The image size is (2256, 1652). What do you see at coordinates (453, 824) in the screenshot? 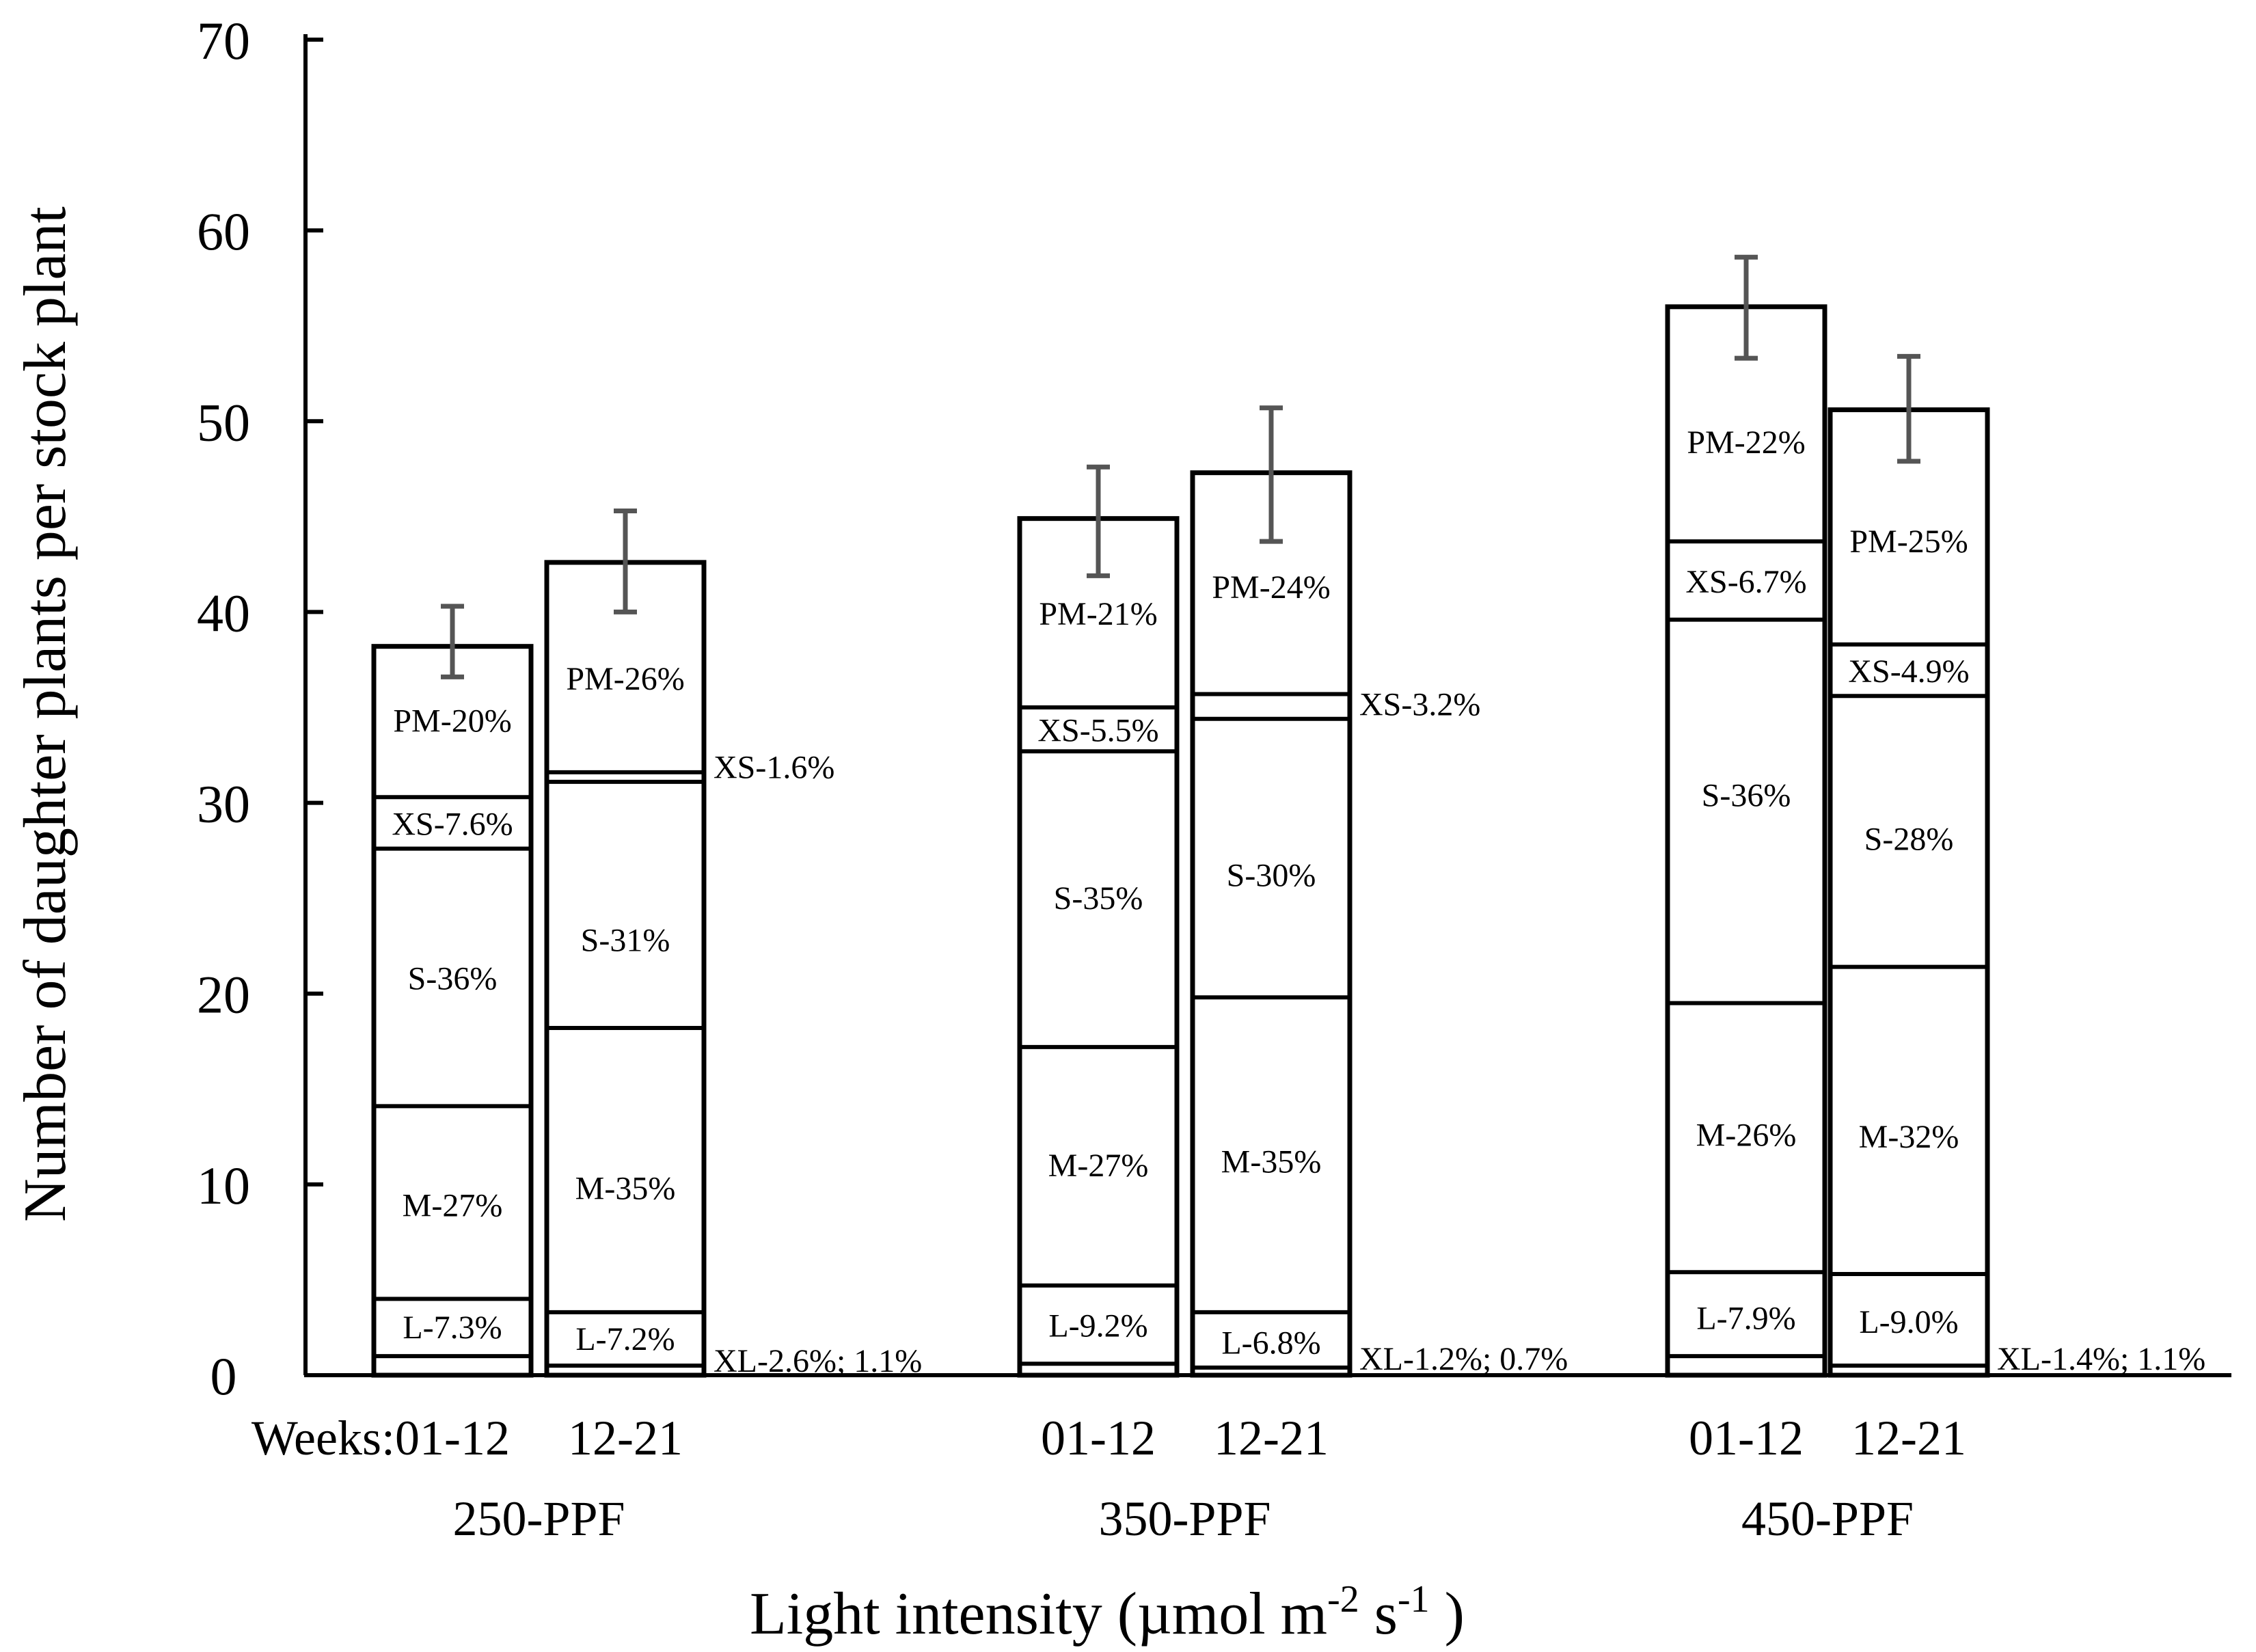
I see `segment-label: XS-7.6%` at bounding box center [453, 824].